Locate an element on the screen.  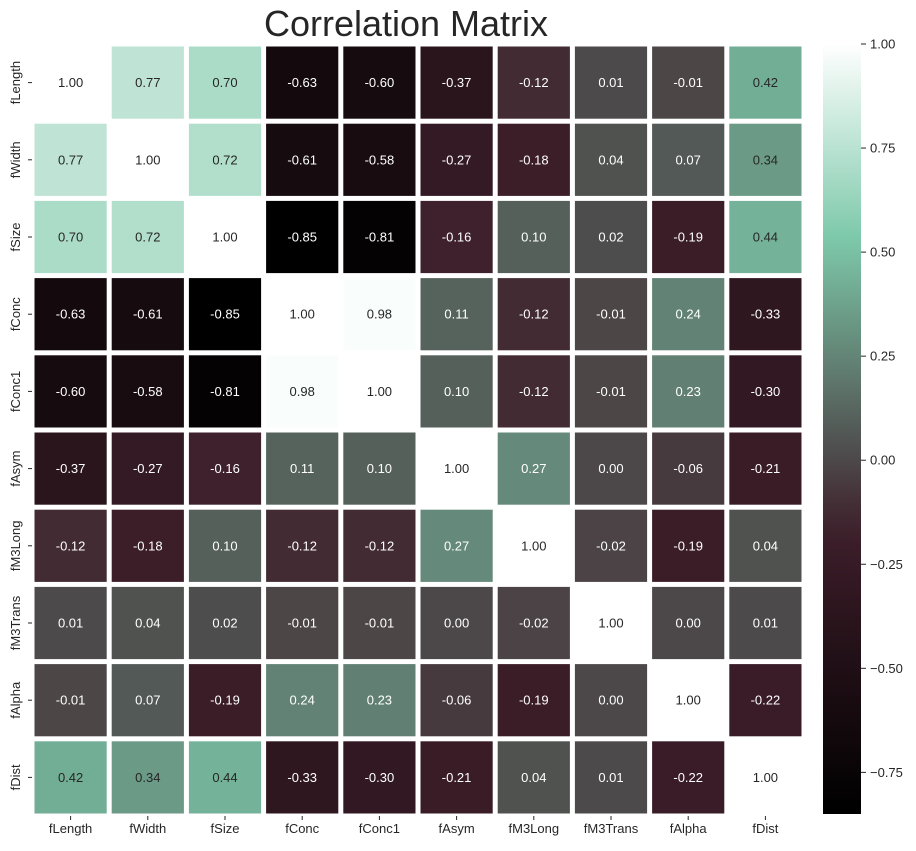
cell-value-label: -0.30 is located at coordinates (766, 391).